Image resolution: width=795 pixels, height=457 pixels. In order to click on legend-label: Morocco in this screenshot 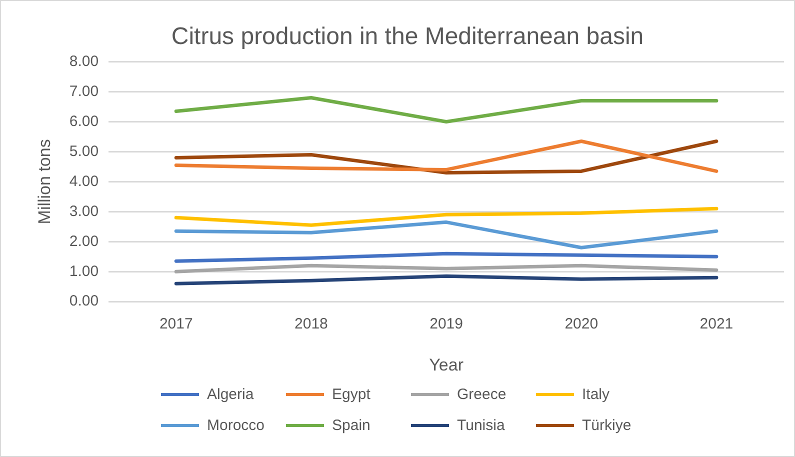, I will do `click(236, 425)`.